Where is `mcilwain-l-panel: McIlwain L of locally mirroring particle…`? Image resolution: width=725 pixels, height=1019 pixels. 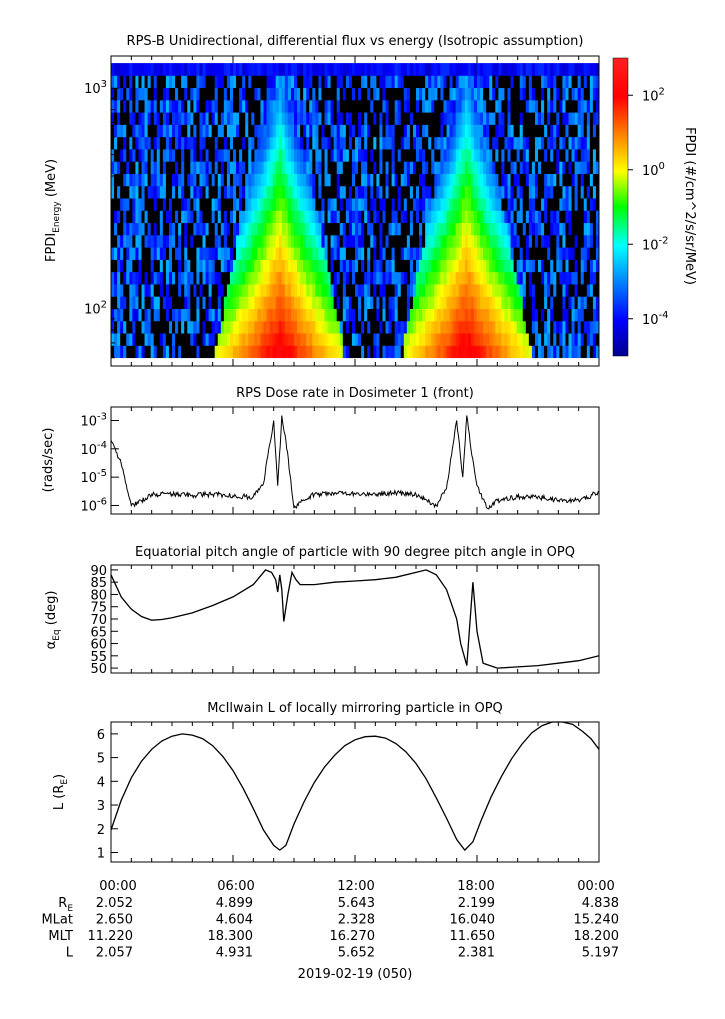 mcilwain-l-panel: McIlwain L of locally mirroring particle… is located at coordinates (326, 782).